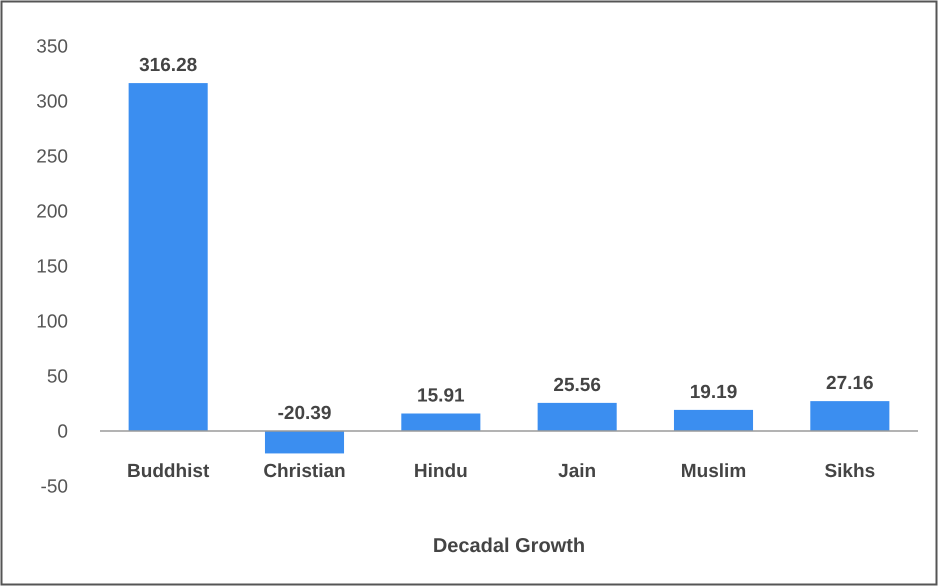 This screenshot has height=586, width=938. I want to click on y-tick-label: 200, so click(52, 212).